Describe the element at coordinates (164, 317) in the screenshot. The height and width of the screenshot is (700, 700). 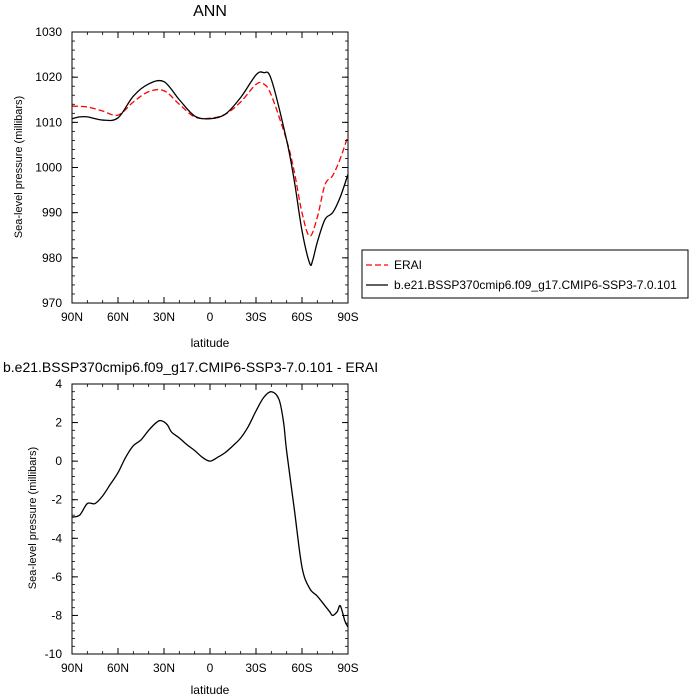
I see `top-xtick-label: 30N` at that location.